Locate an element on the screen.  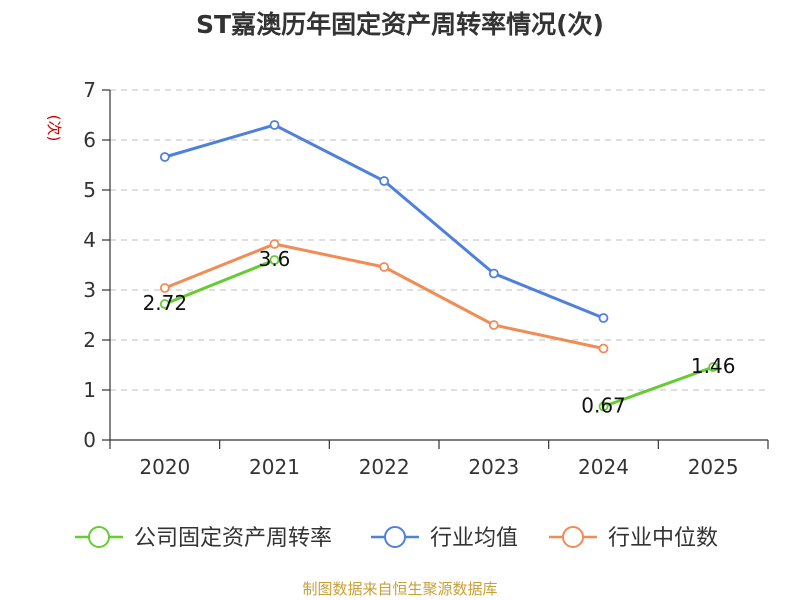
legend-label: 行业均值 is located at coordinates (474, 538).